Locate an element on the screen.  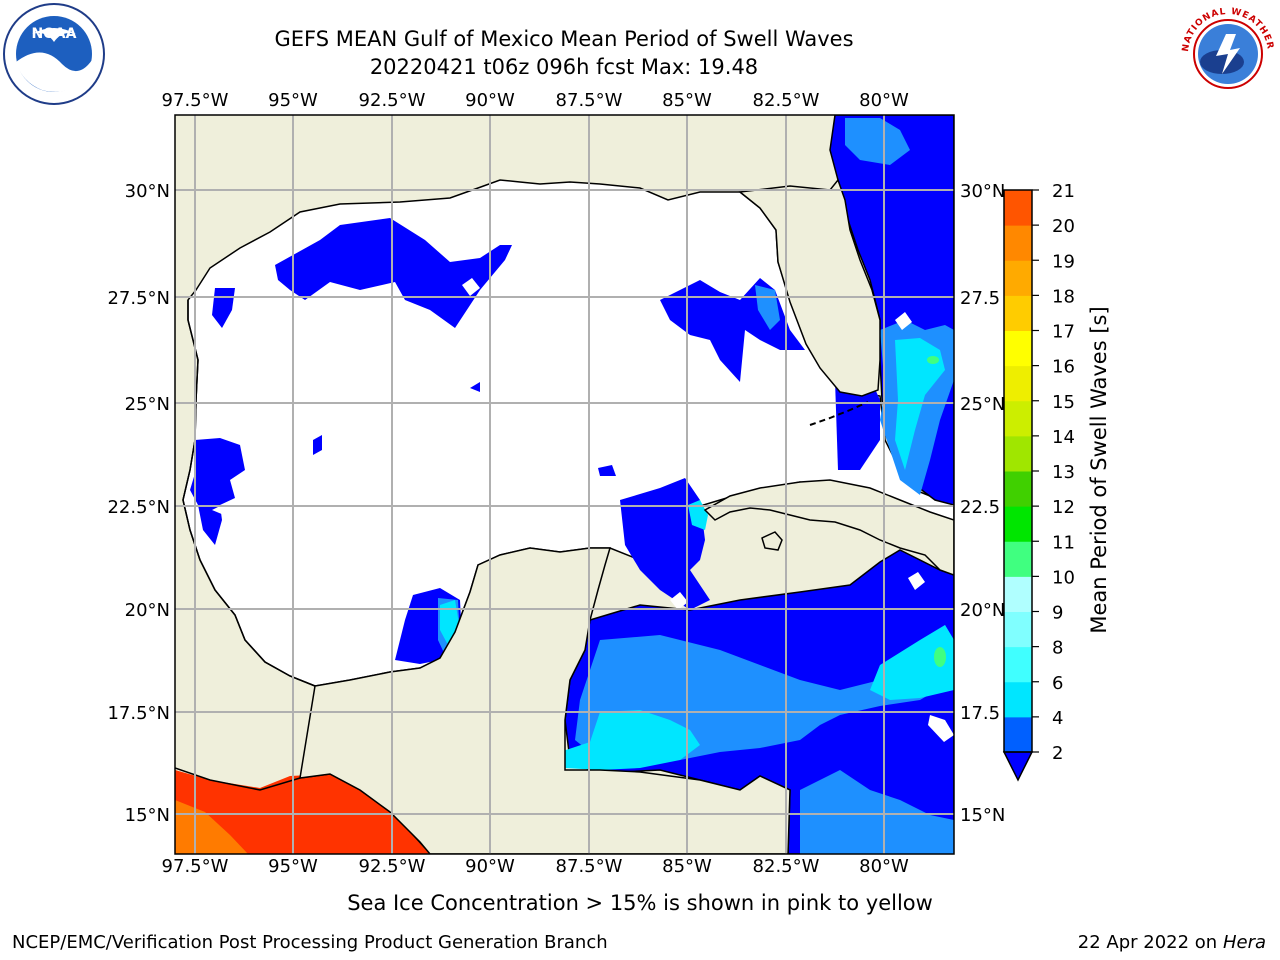
lon-labels-top: 97.5°W 95°W 92.5°W 90°W 87.5°W 85°W 82.5°W 80°W is located at coordinates (535, 100).